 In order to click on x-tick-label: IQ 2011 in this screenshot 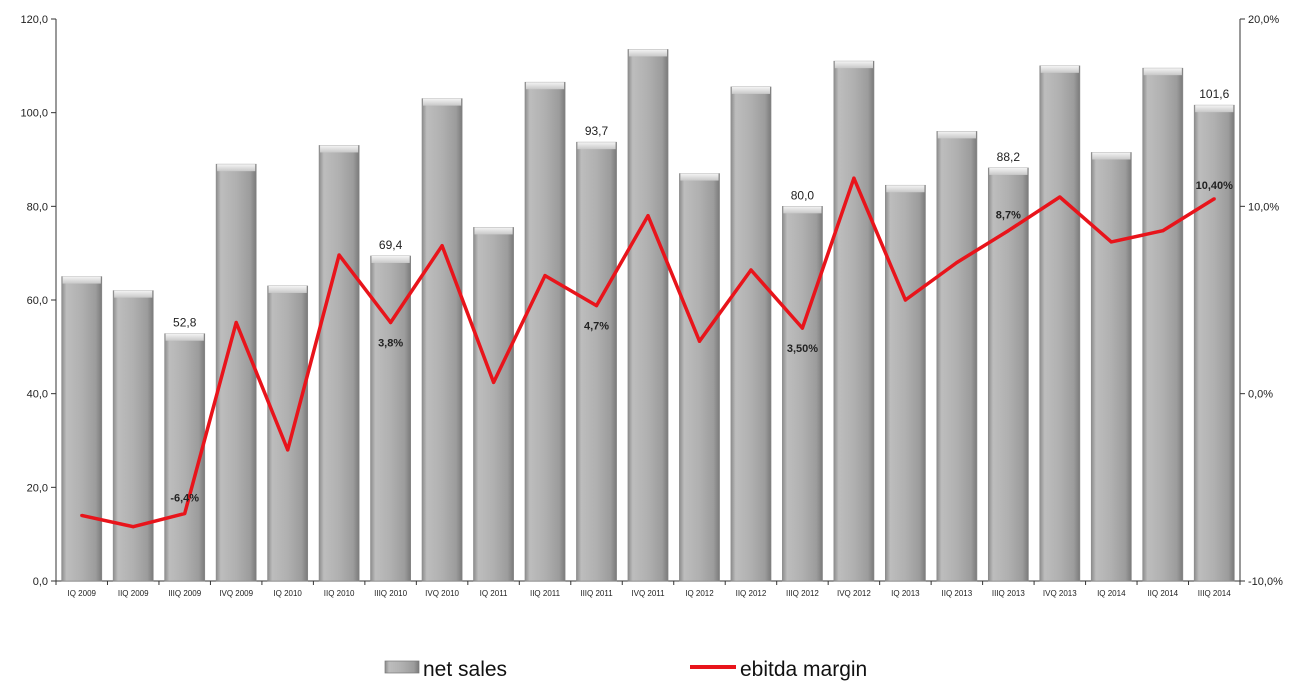, I will do `click(494, 593)`.